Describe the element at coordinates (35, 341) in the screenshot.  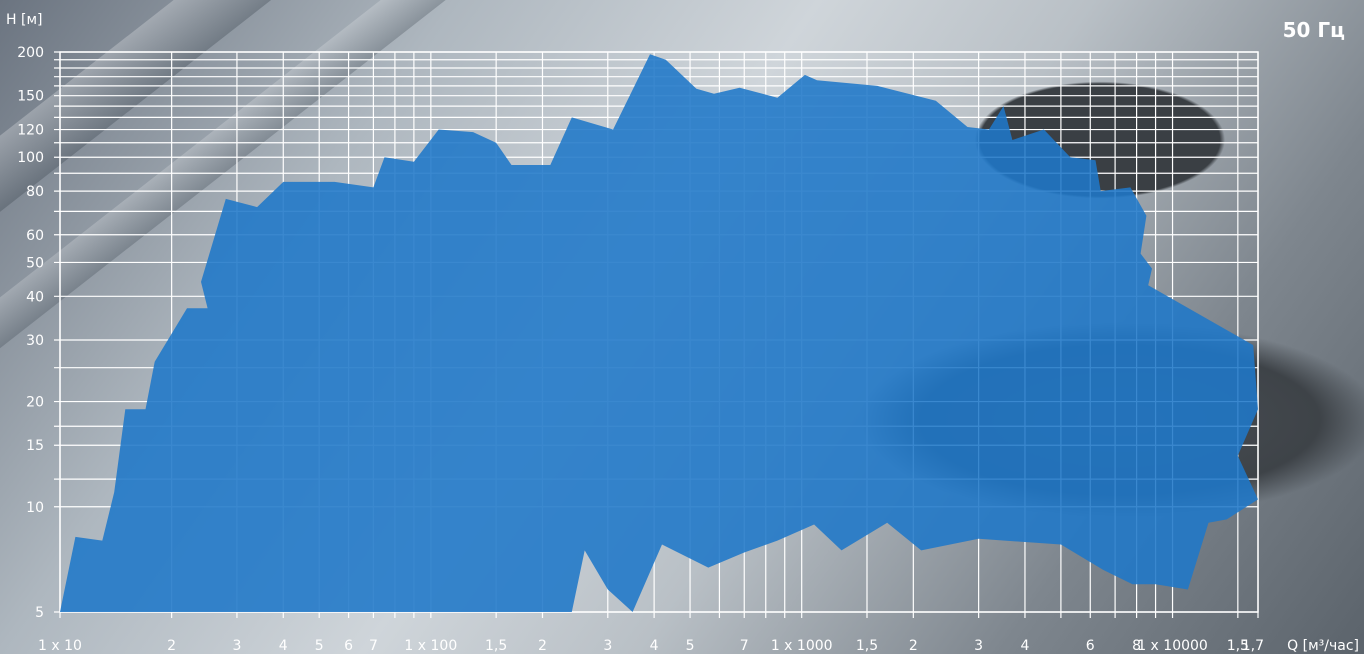
I see `y-tick-label: 30` at that location.